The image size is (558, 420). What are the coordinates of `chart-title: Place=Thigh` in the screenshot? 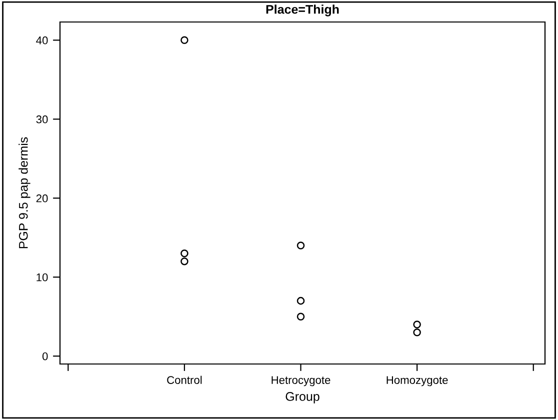 It's located at (302, 10).